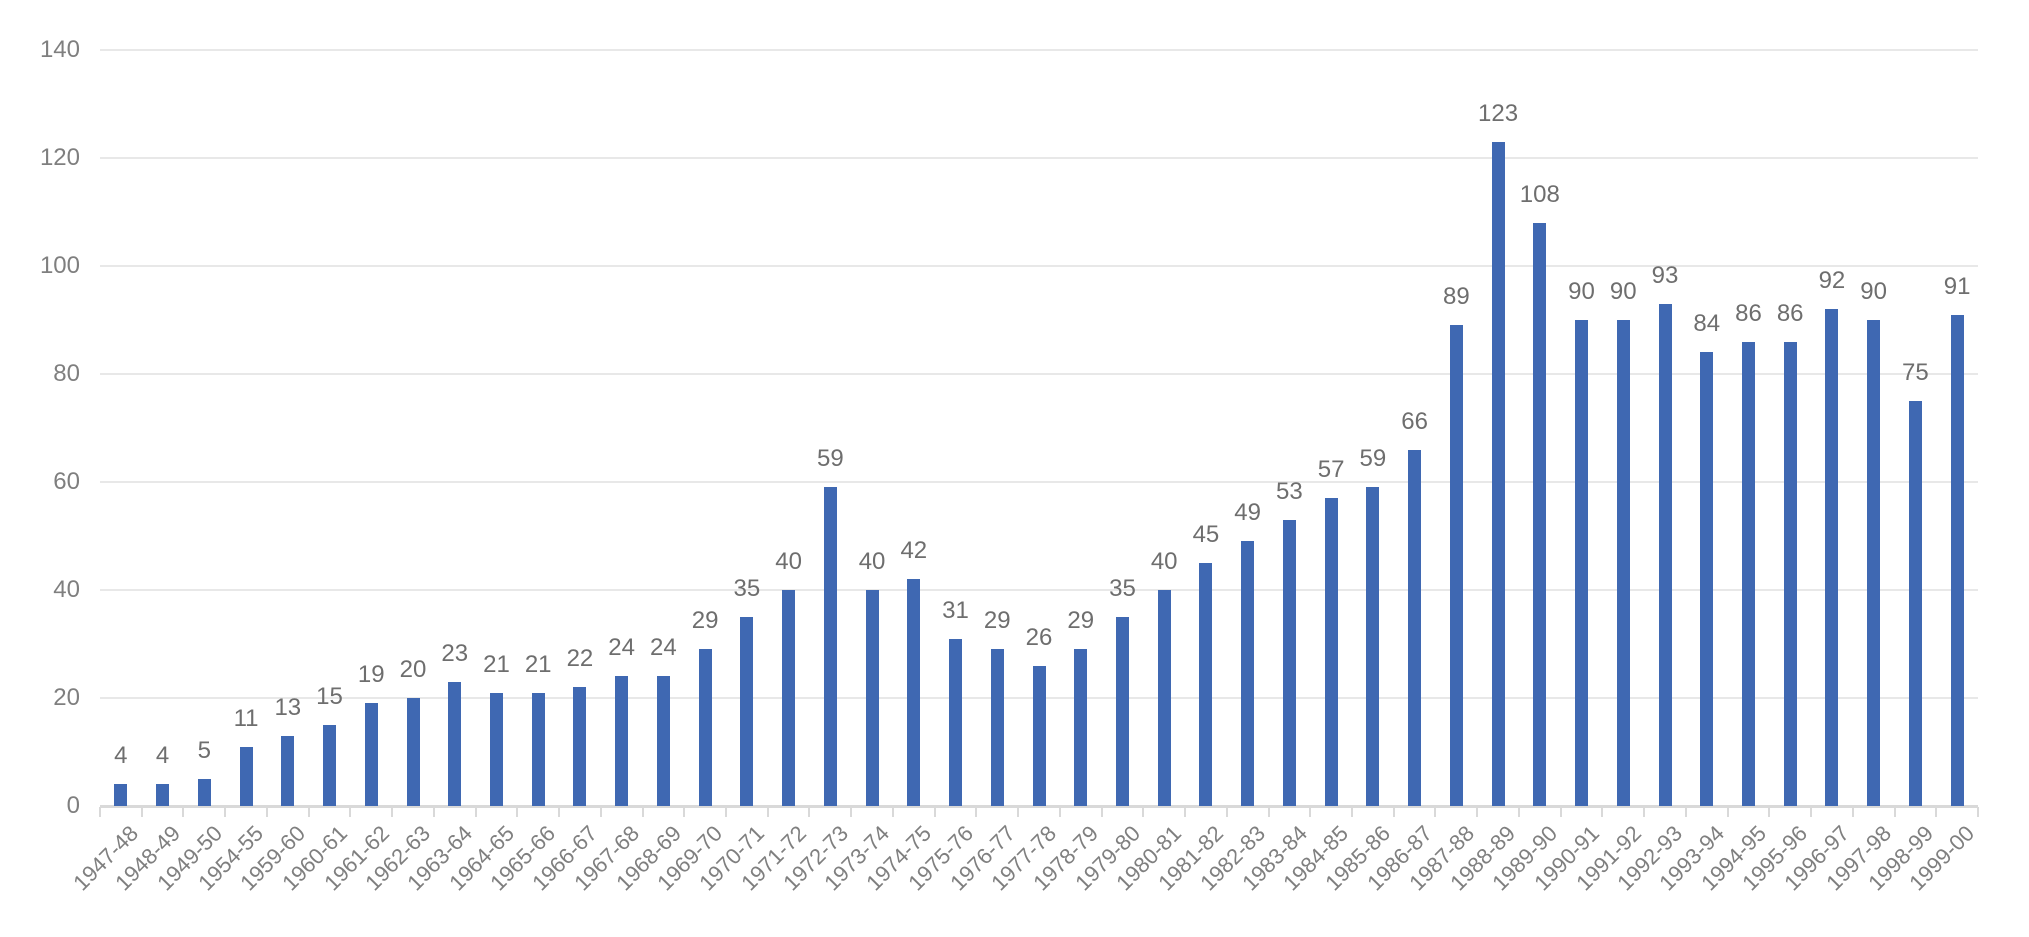  What do you see at coordinates (66, 373) in the screenshot?
I see `y-axis-tick-label: 80` at bounding box center [66, 373].